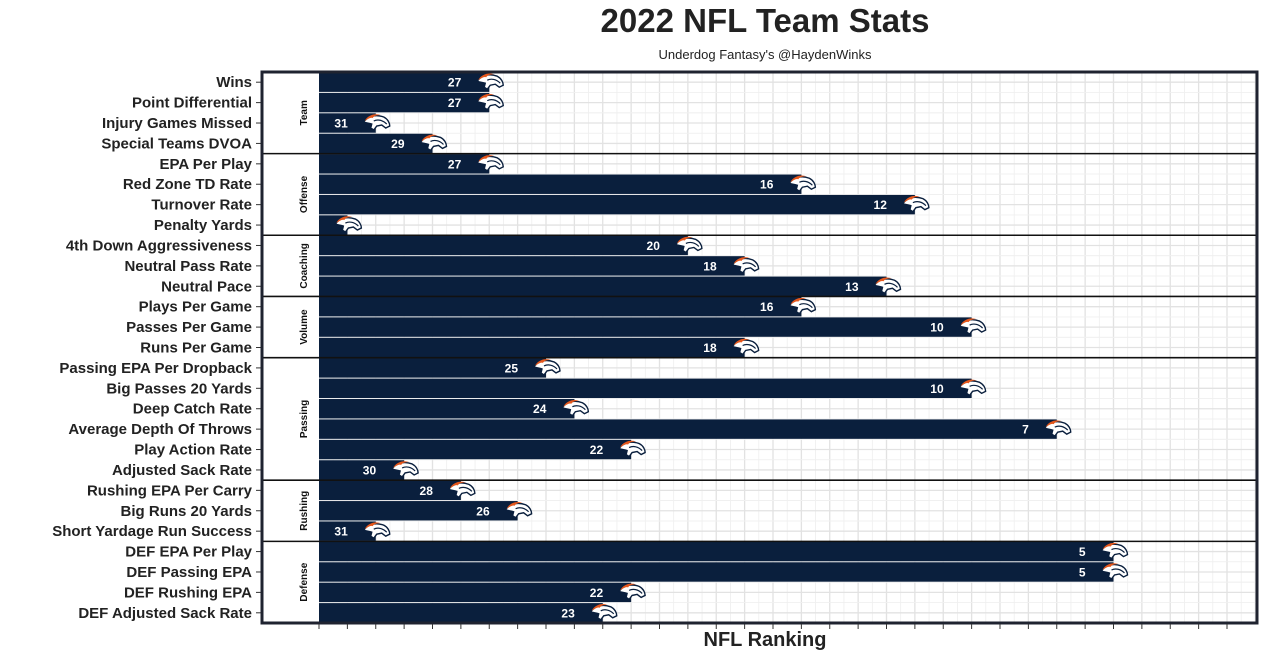 The height and width of the screenshot is (661, 1280). What do you see at coordinates (201, 205) in the screenshot?
I see `y-axis-label: Turnover Rate` at bounding box center [201, 205].